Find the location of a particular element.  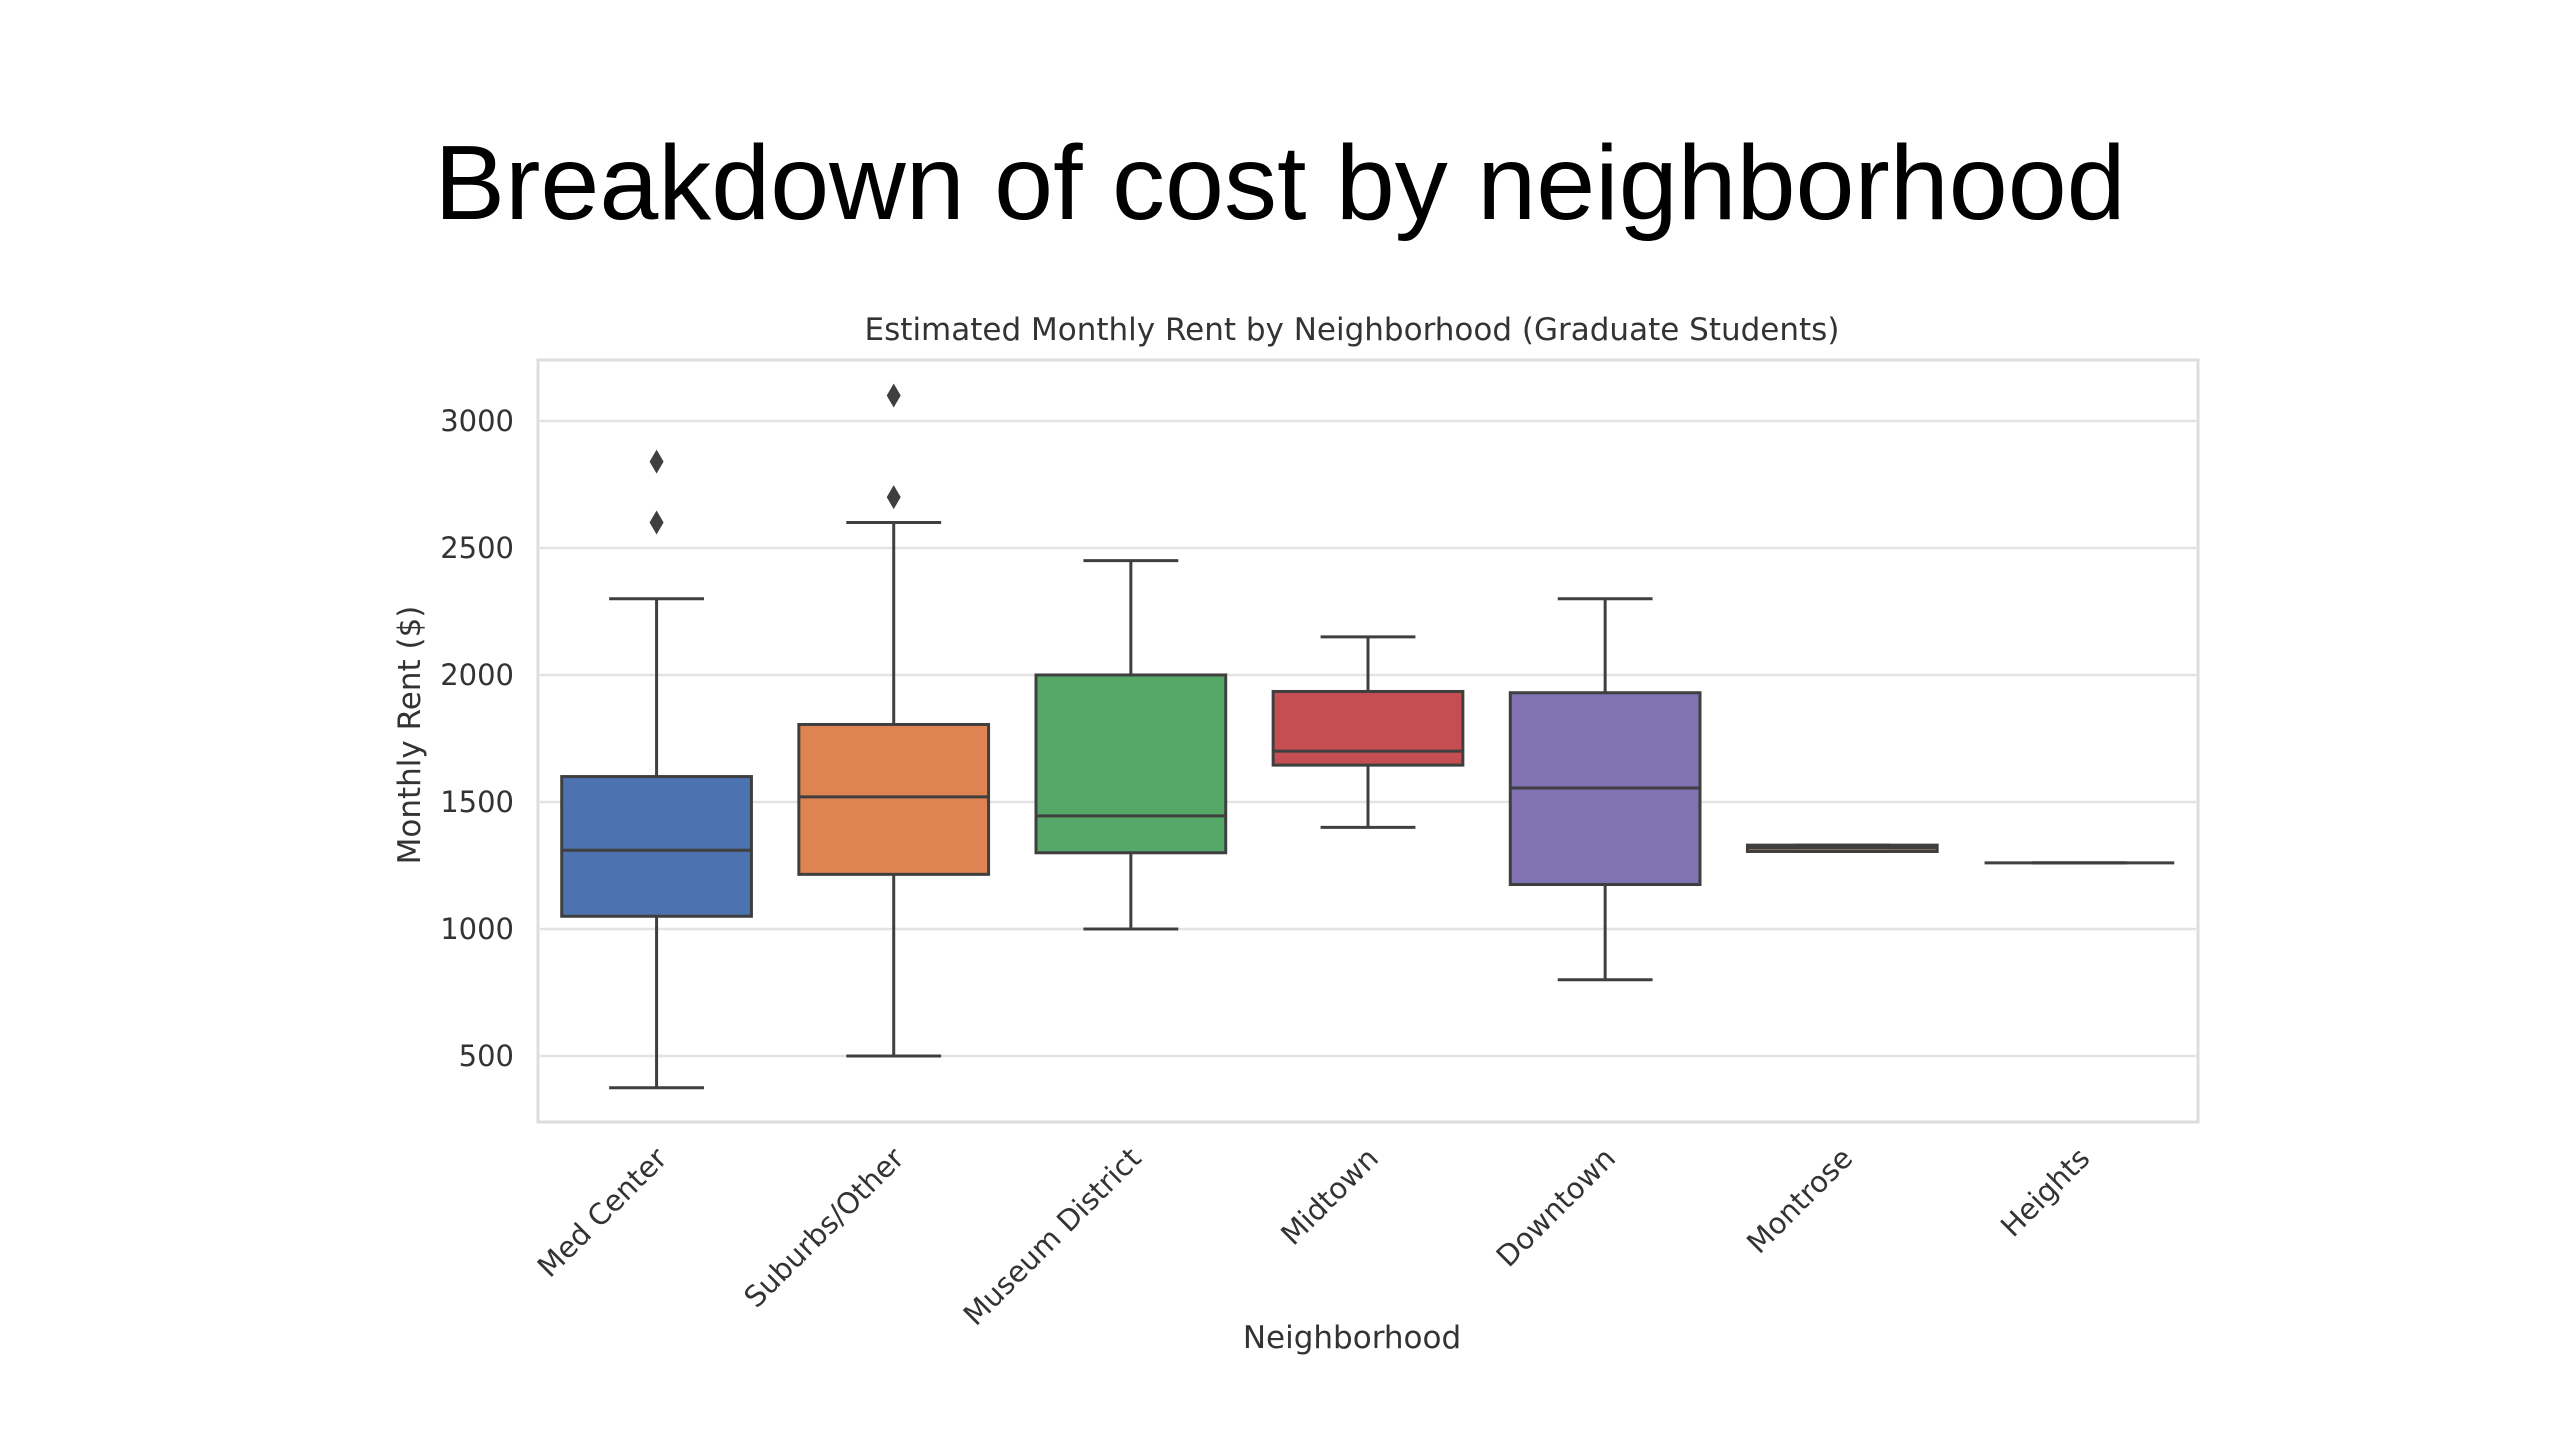

x-tick-label-montrose: Montrose is located at coordinates (1799, 1200).